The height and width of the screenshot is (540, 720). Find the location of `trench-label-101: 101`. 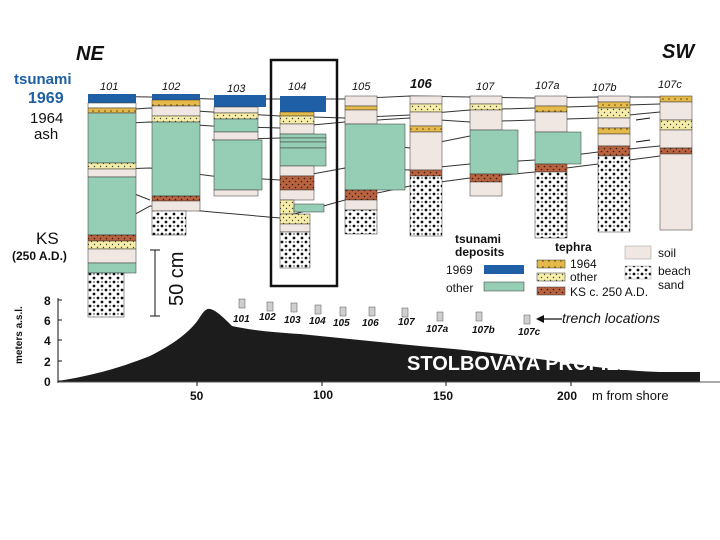

trench-label-101: 101 is located at coordinates (109, 87).